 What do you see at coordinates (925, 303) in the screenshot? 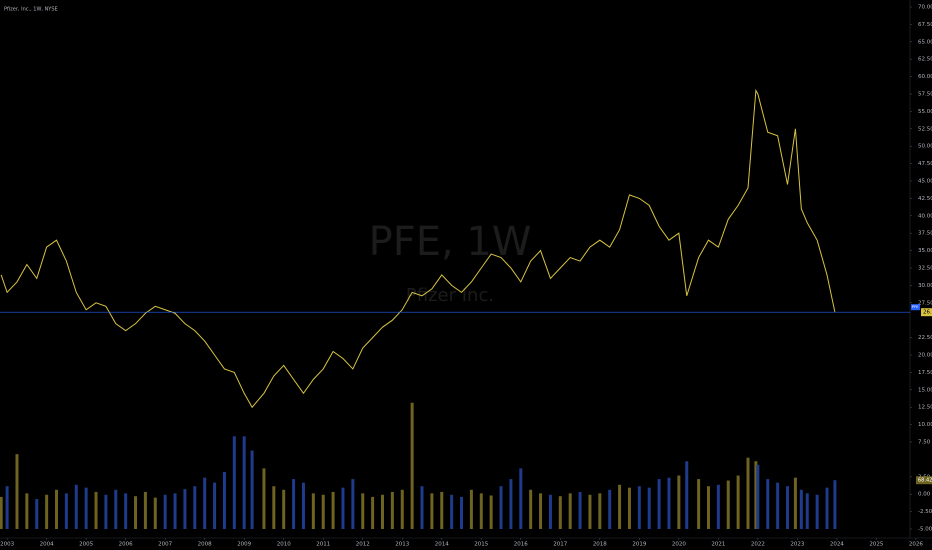
I see `y-tick-label: 27.50` at bounding box center [925, 303].